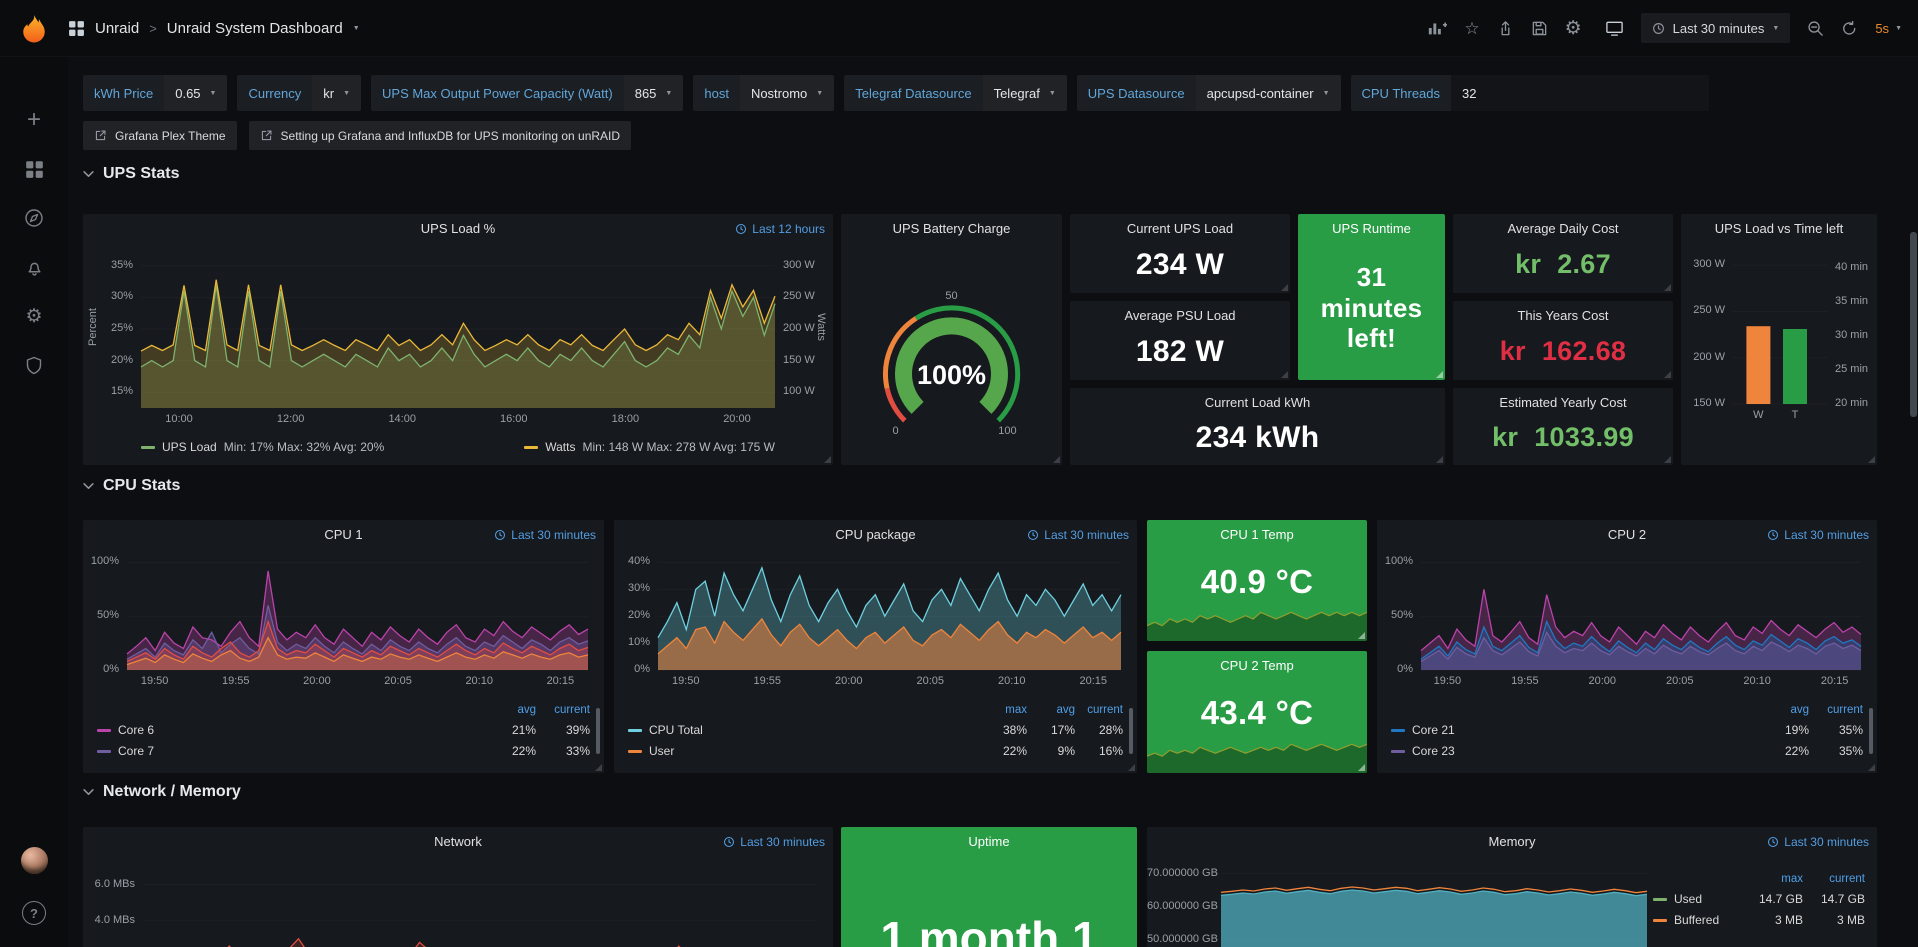 The height and width of the screenshot is (947, 1918). Describe the element at coordinates (160, 135) in the screenshot. I see `dashboard-link-grafana-plex-theme: Grafana Plex Theme` at that location.